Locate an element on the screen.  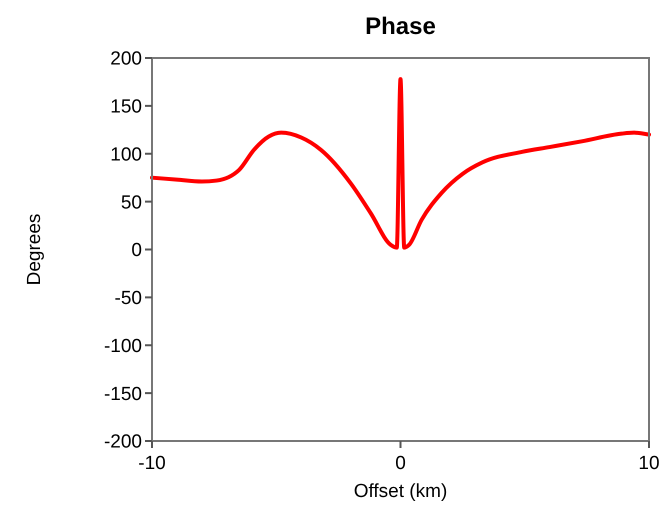
y-tick-label: 0 is located at coordinates (136, 251).